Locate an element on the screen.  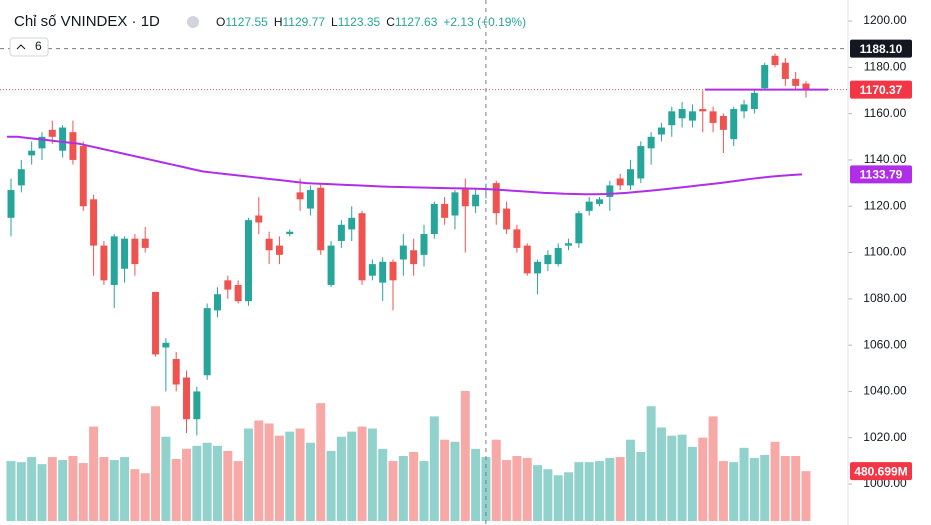
header-value: 1127.63 is located at coordinates (416, 22).